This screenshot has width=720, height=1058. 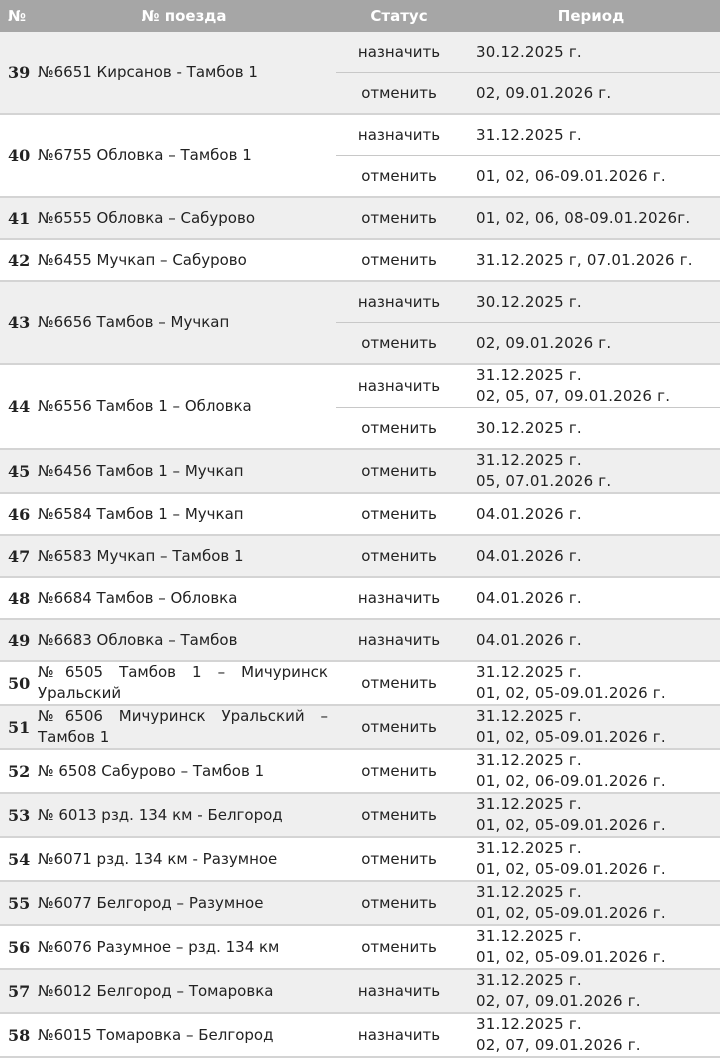 I want to click on train-name: № 6508 Сабурово – Тамбов 1, so click(x=184, y=771).